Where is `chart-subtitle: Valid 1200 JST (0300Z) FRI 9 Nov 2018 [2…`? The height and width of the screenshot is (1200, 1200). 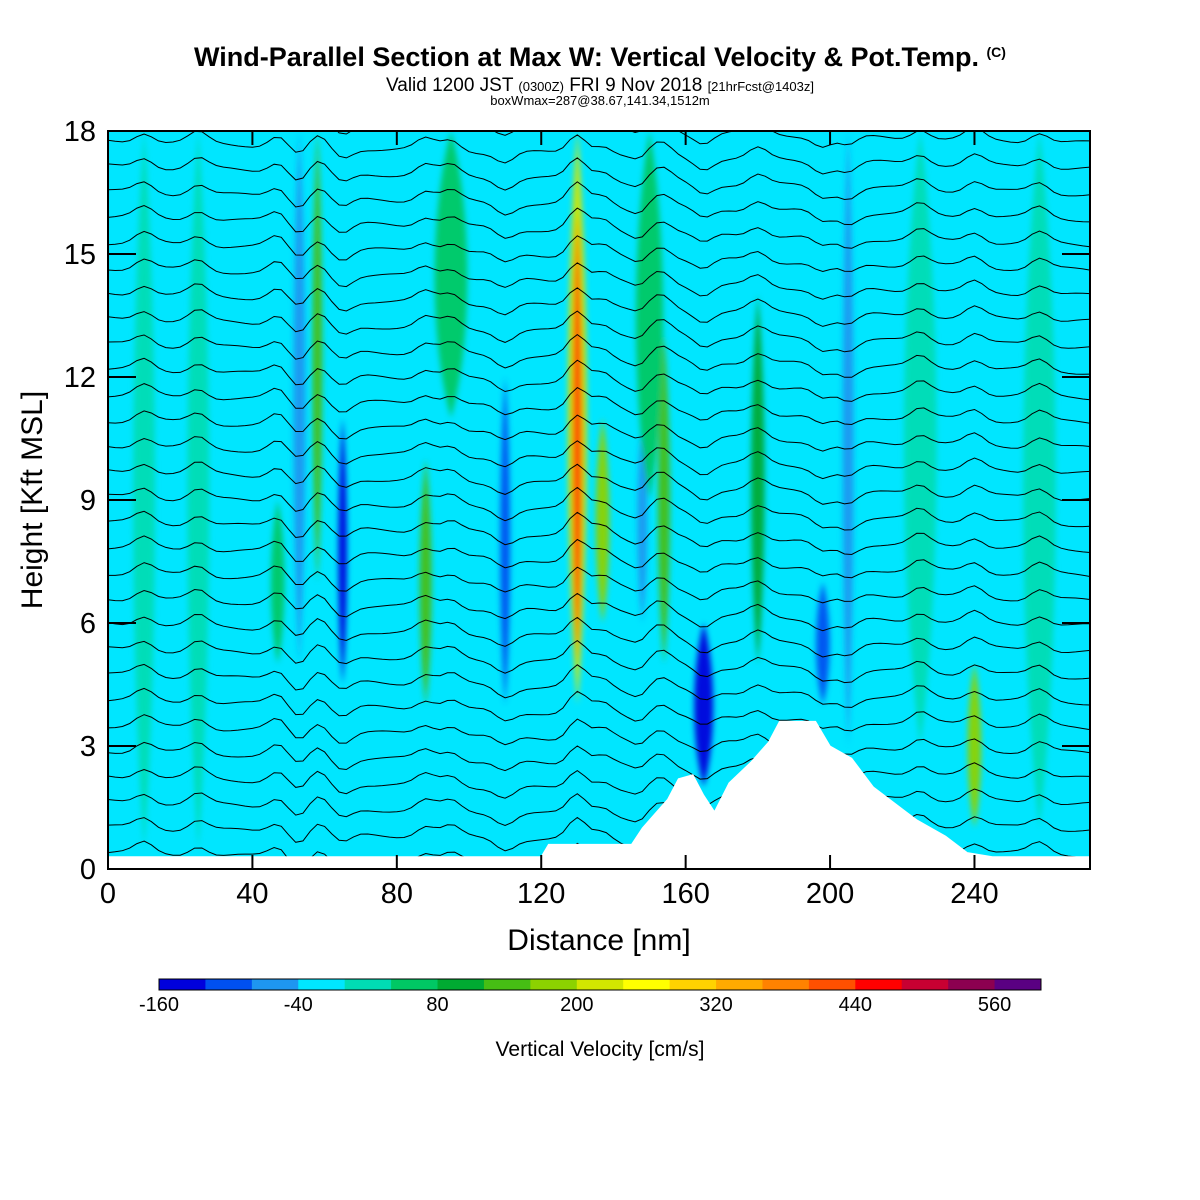 chart-subtitle: Valid 1200 JST (0300Z) FRI 9 Nov 2018 [2… is located at coordinates (600, 86).